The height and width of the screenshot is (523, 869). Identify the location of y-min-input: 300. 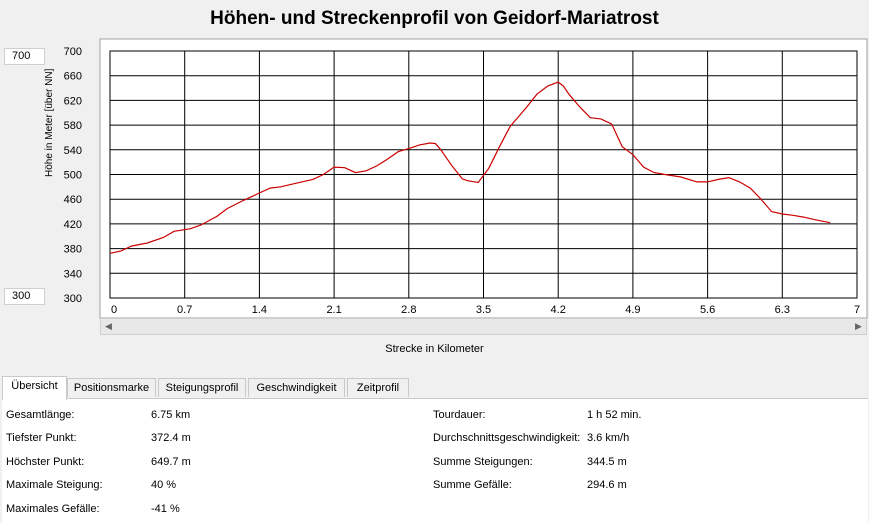
(24, 296).